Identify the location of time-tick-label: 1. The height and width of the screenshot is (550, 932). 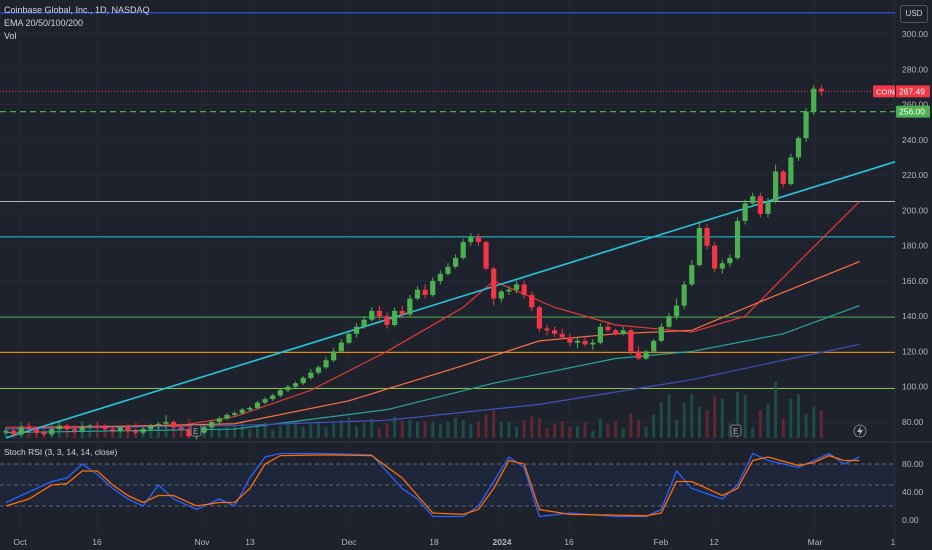
(893, 542).